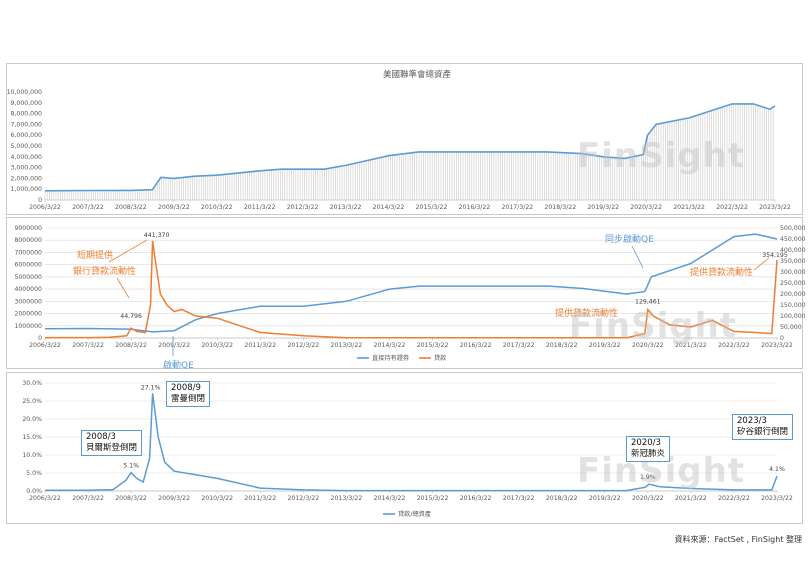  What do you see at coordinates (391, 358) in the screenshot?
I see `legend-label: 直接持有證券` at bounding box center [391, 358].